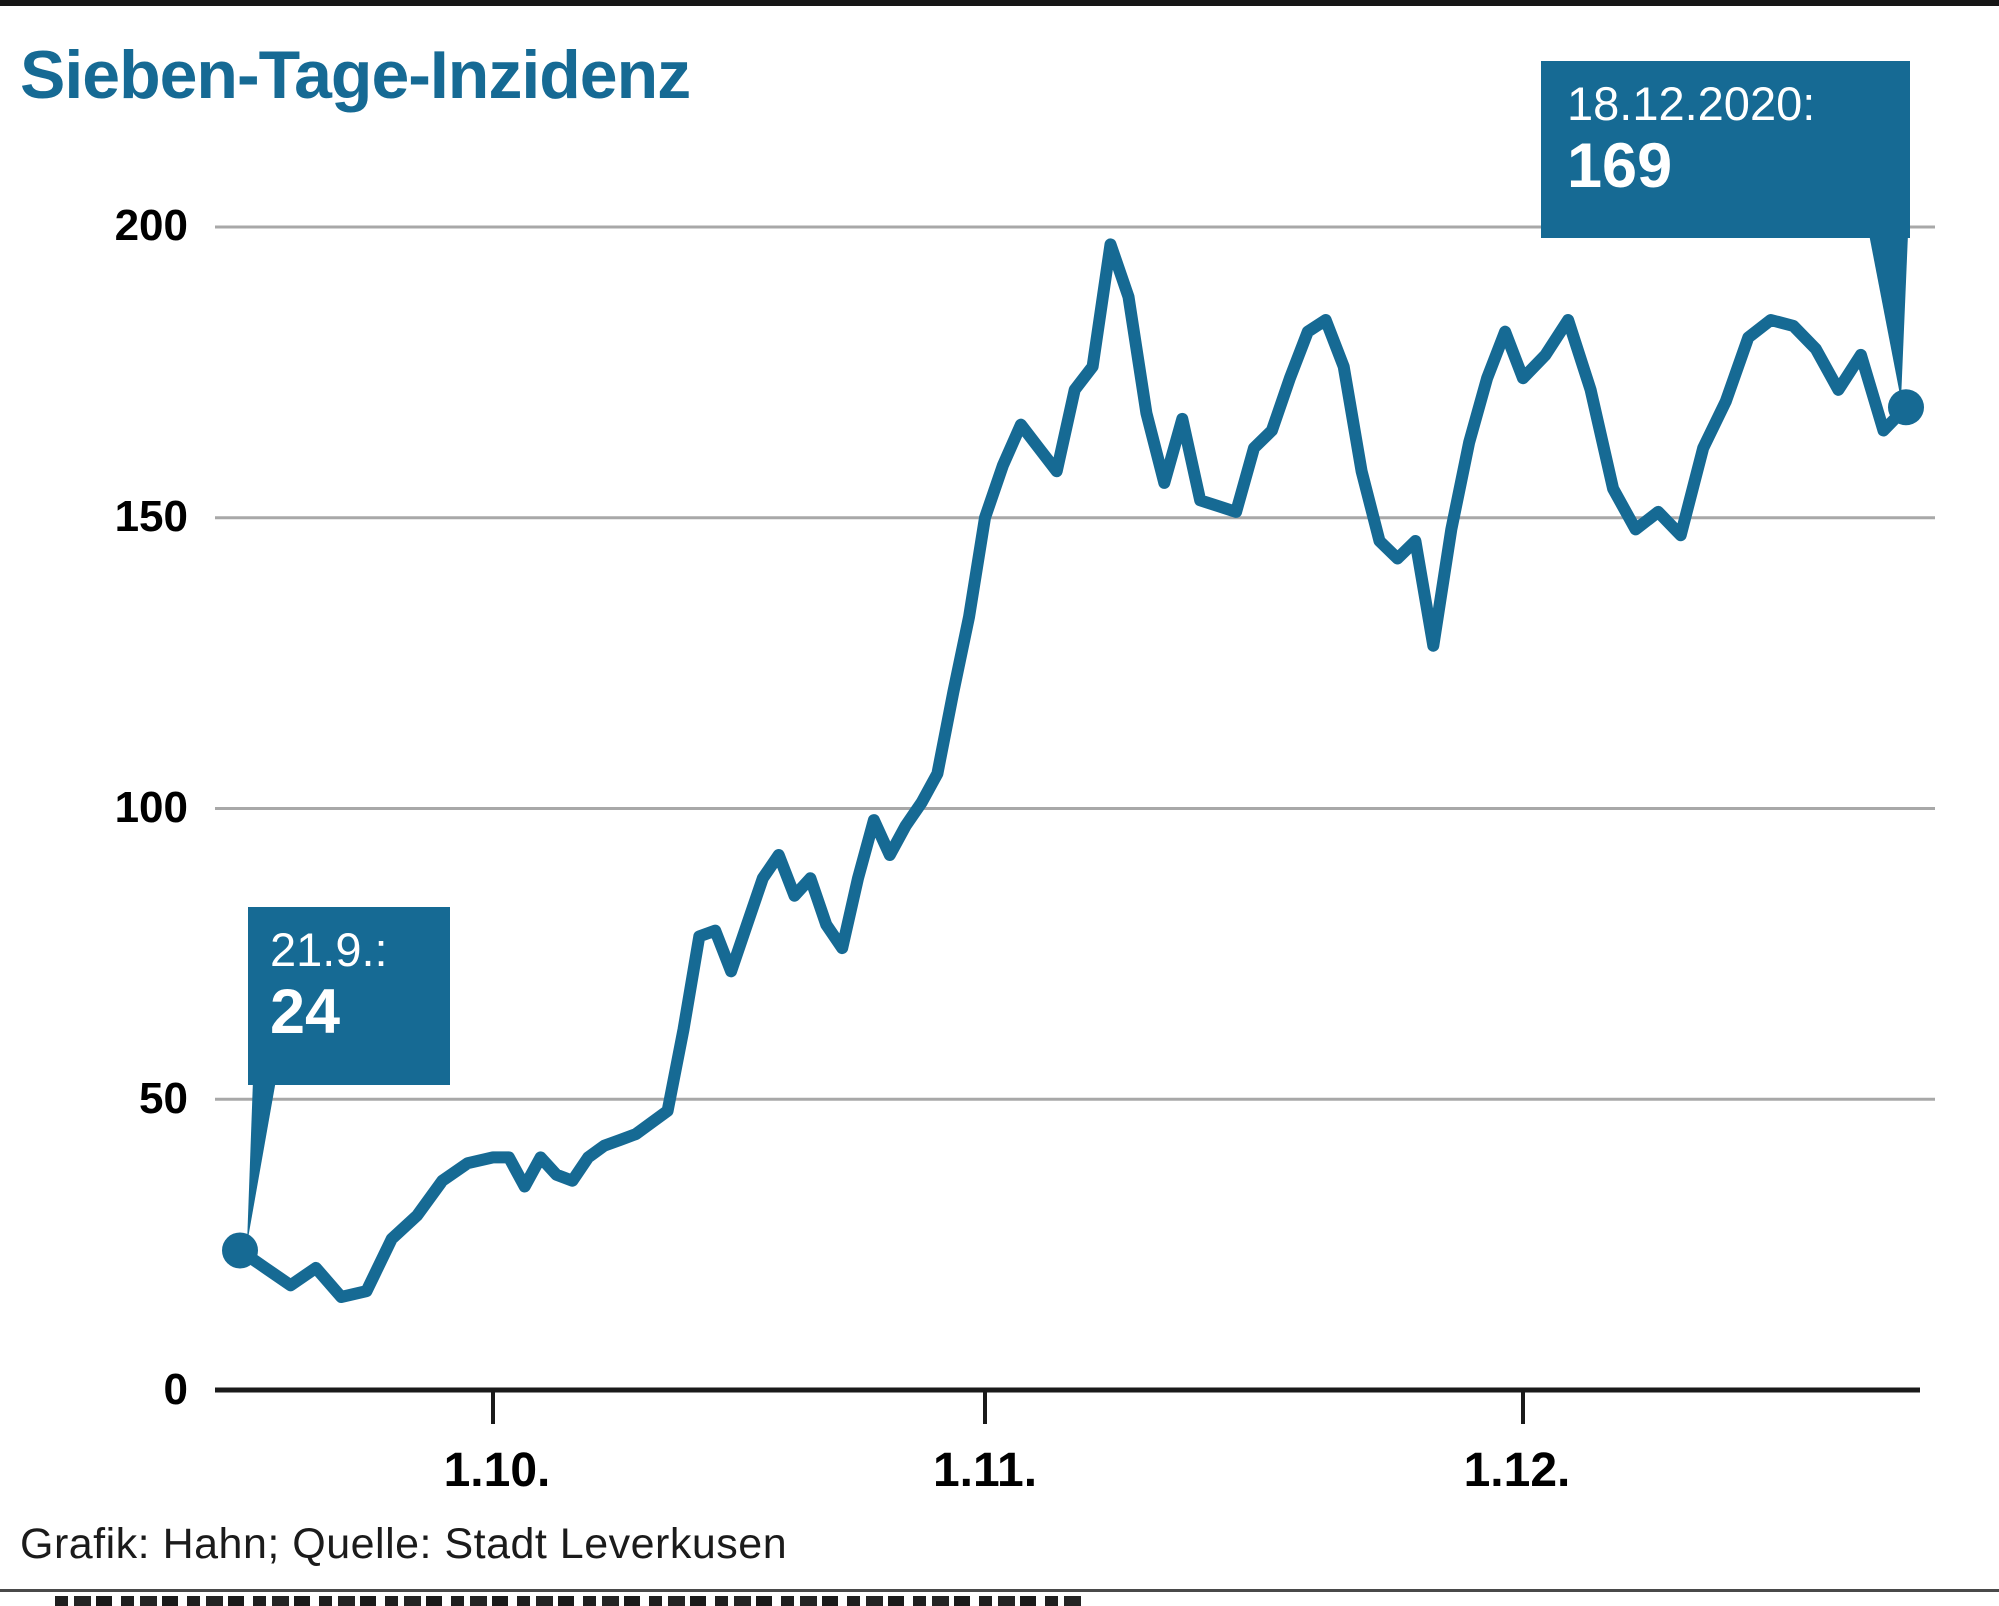 The image size is (1999, 1606). I want to click on annotation-start-date: 21.9.:, so click(329, 949).